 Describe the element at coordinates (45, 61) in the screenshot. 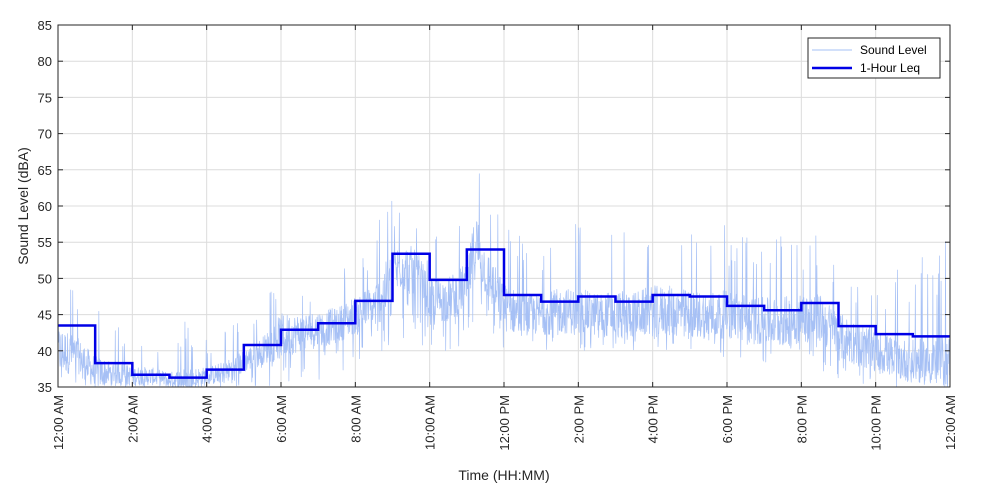

I see `y-tick-label: 80` at that location.